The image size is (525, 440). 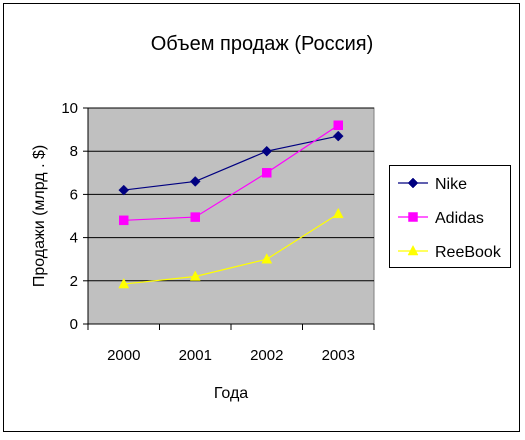 I want to click on series-reebook, so click(x=231, y=248).